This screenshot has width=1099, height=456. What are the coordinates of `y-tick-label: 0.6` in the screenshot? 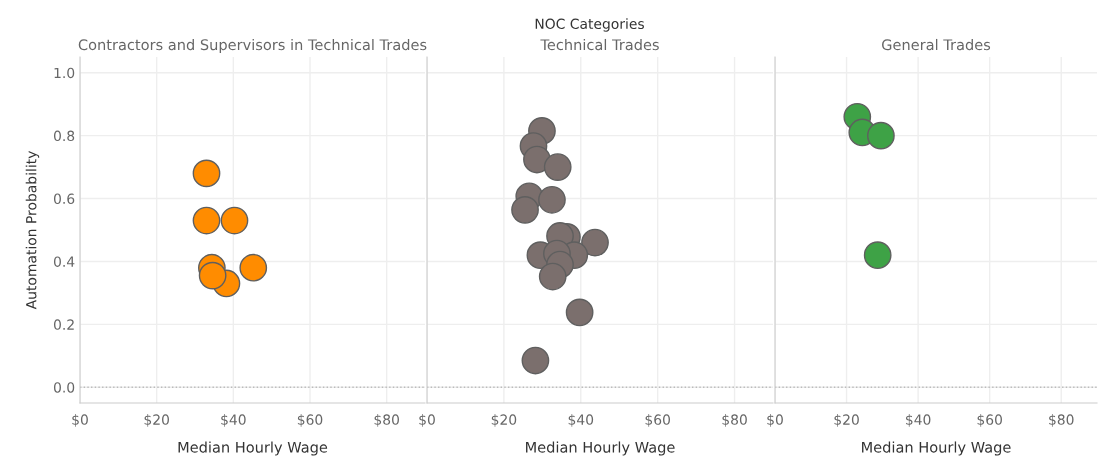 It's located at (64, 199).